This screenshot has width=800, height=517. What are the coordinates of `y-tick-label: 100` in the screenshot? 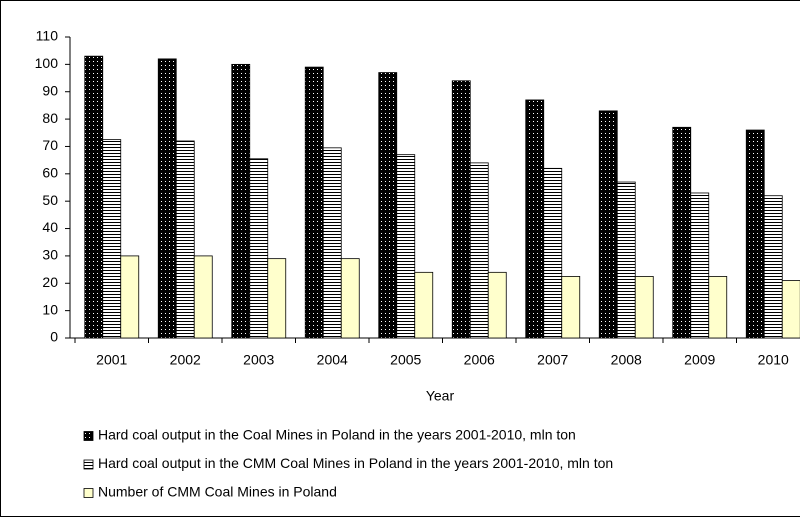 It's located at (47, 63).